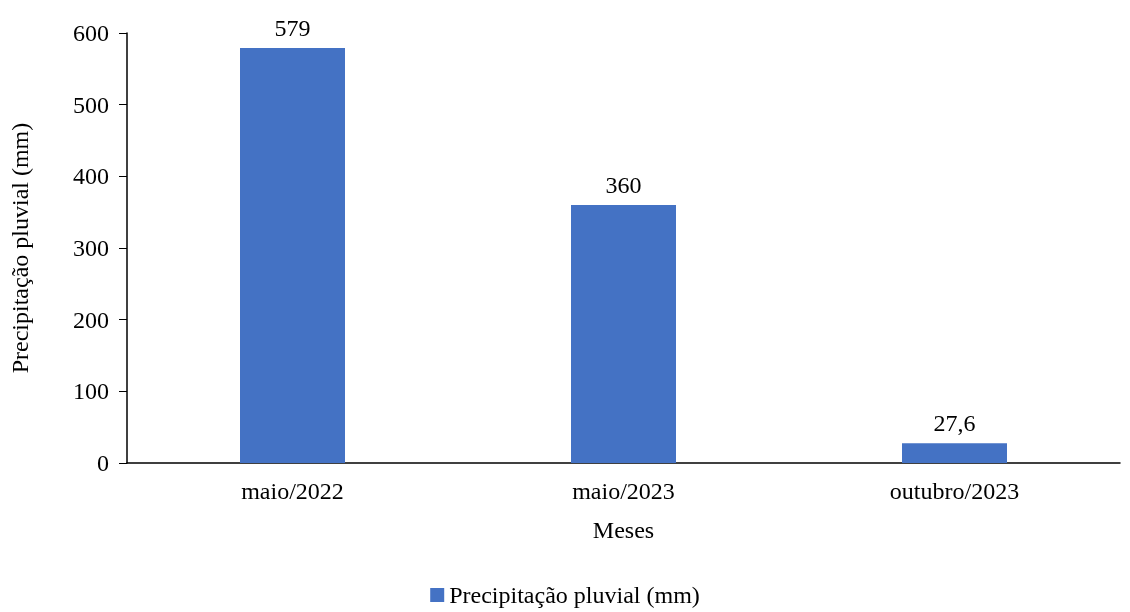  I want to click on x-tick-label: maio/2022, so click(292, 491).